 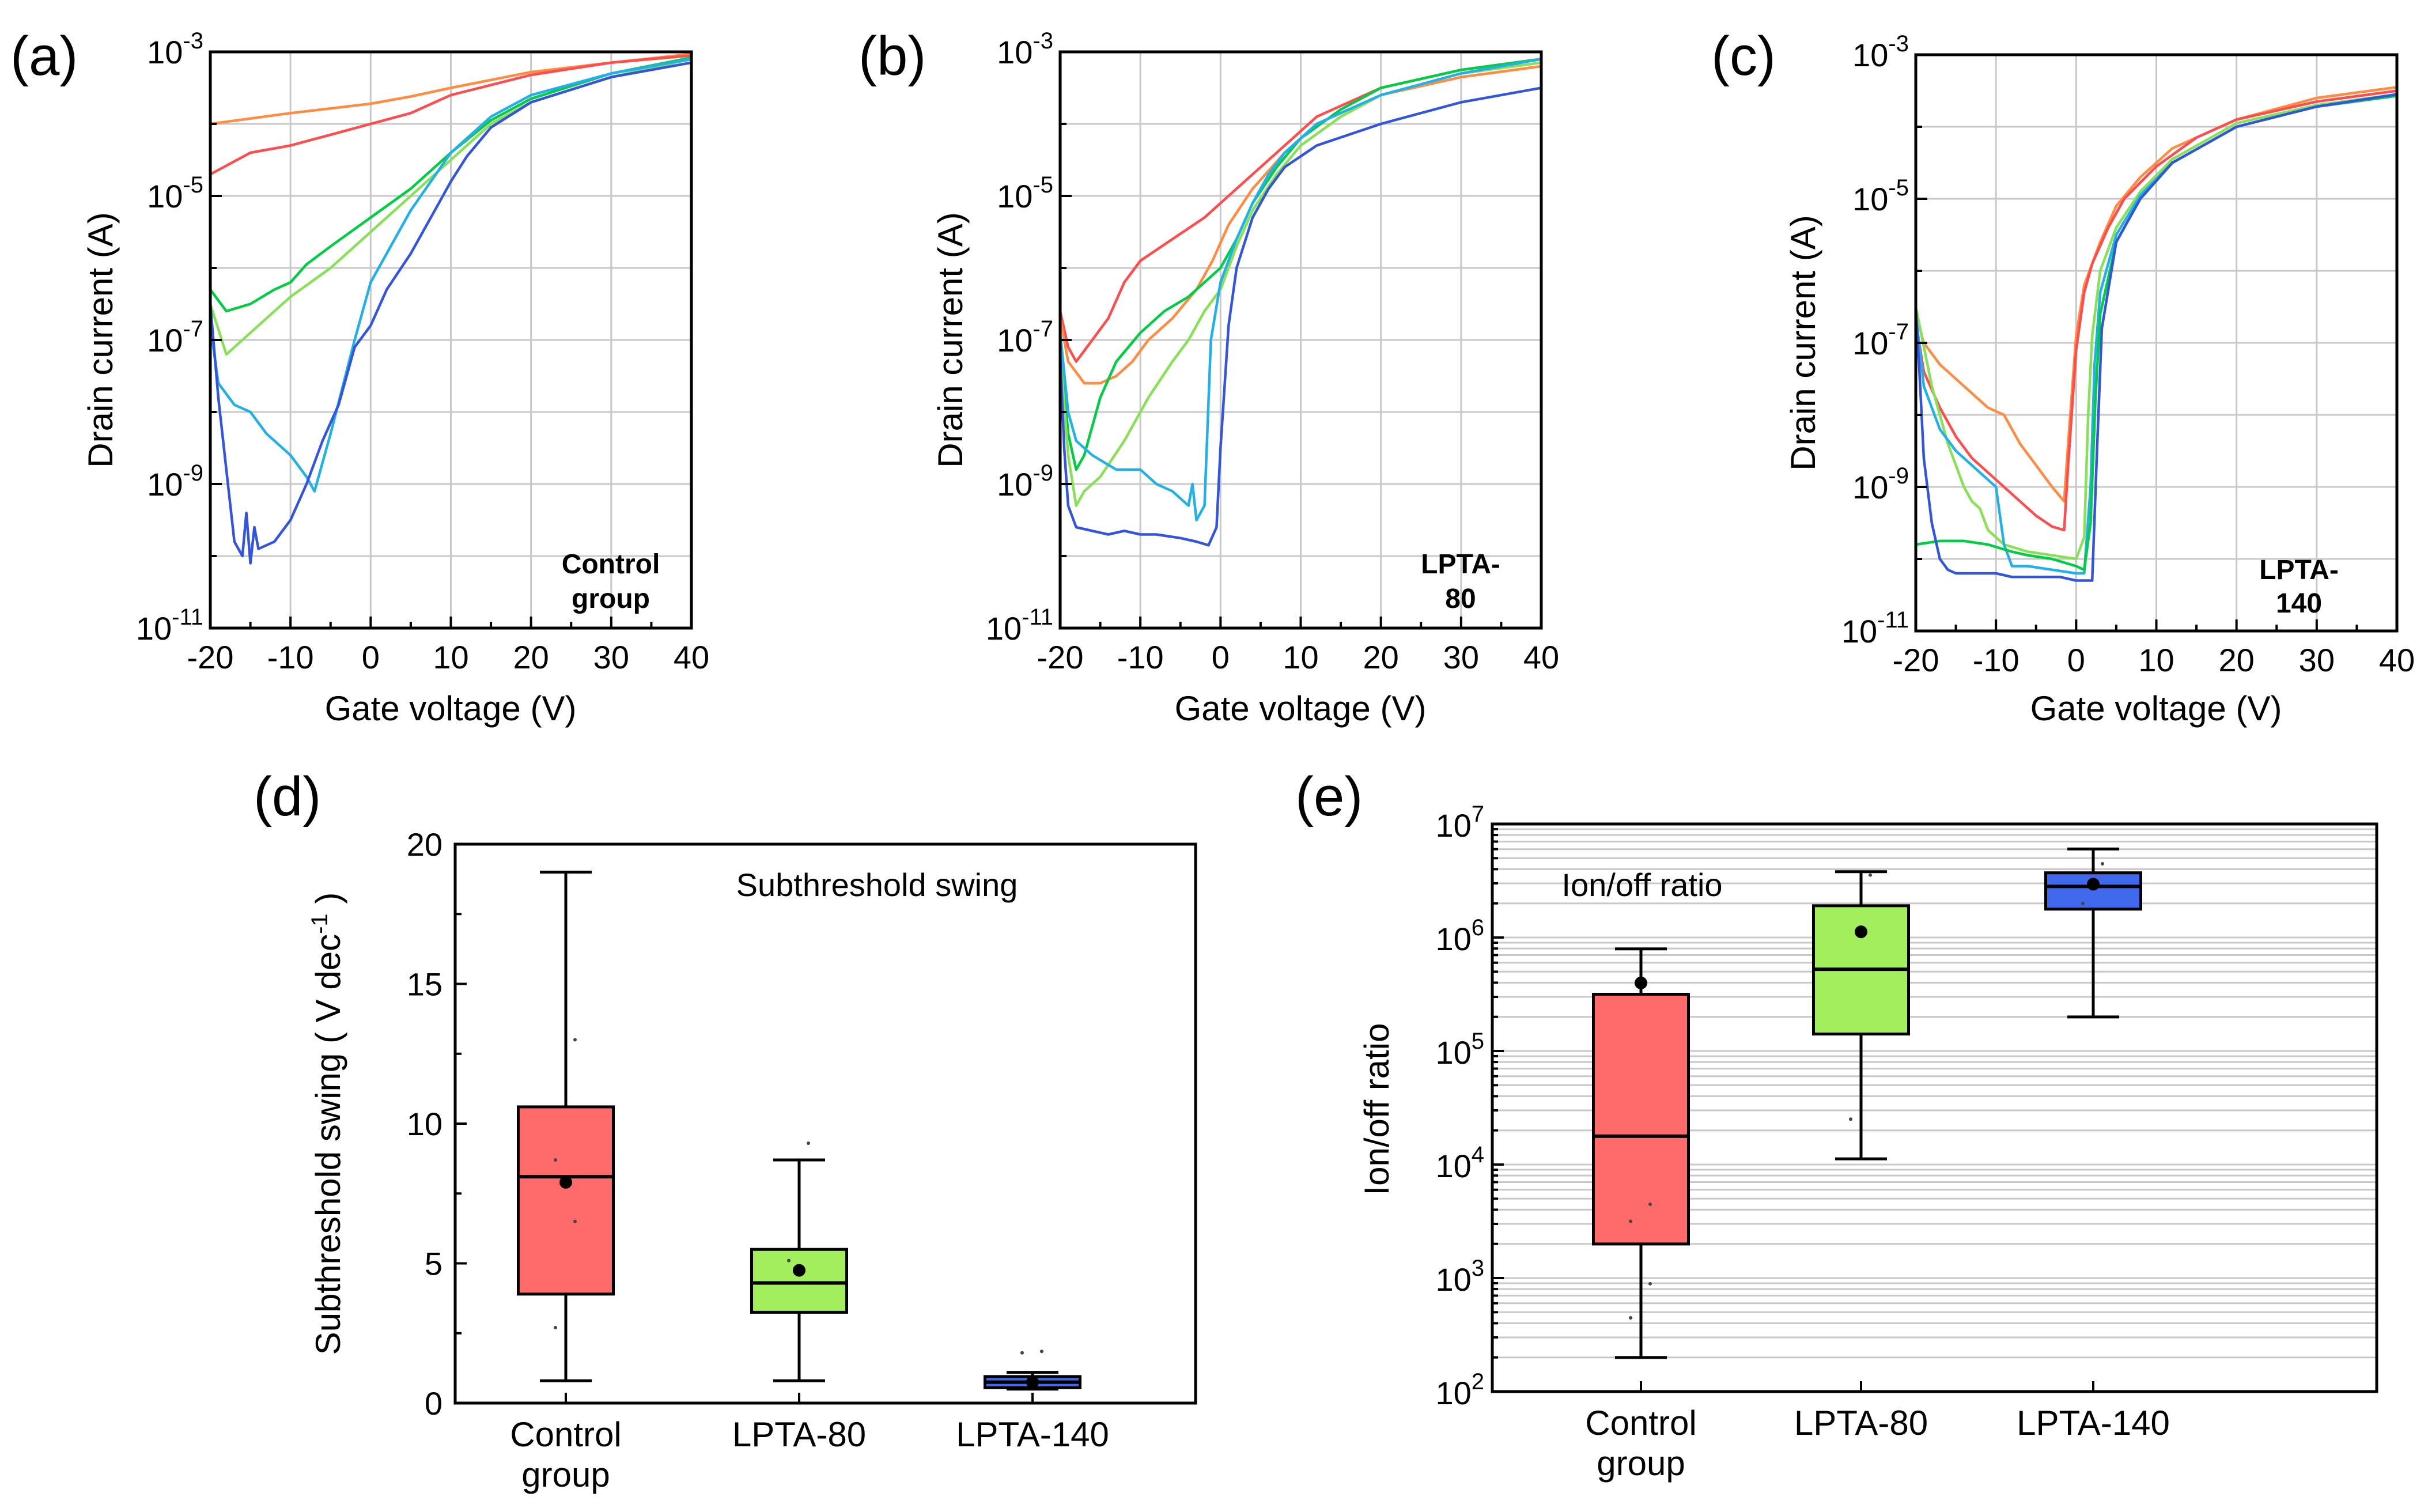 I want to click on panel-e-group-1-label: group, so click(x=1641, y=1463).